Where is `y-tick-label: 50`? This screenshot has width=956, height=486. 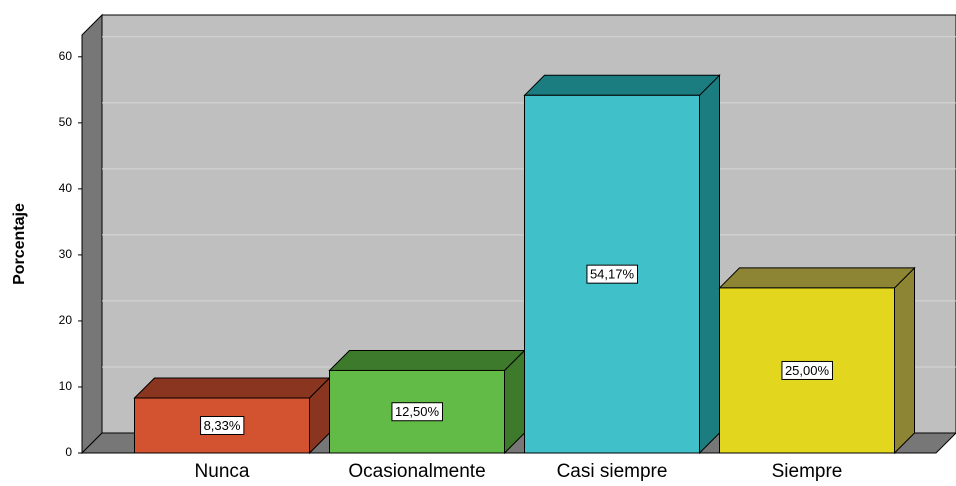 y-tick-label: 50 is located at coordinates (66, 122).